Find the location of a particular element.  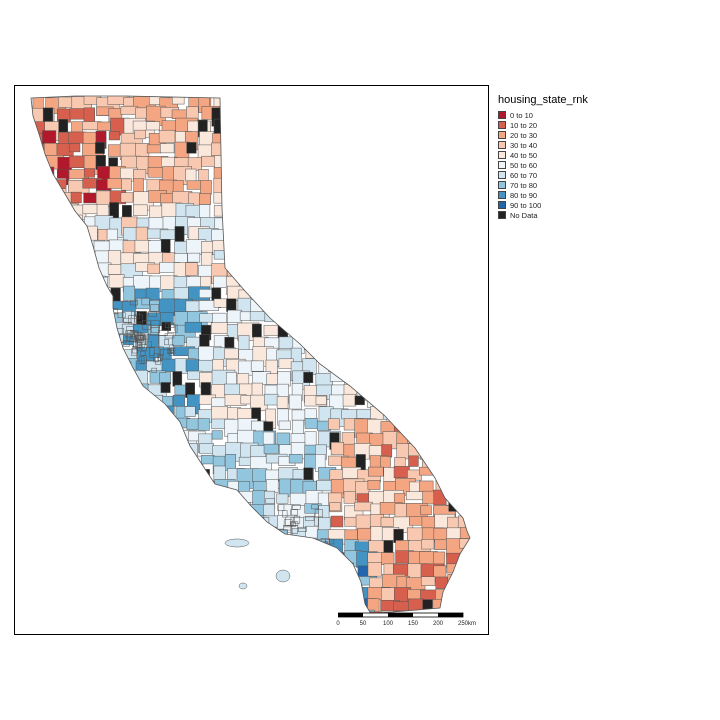

legend-swatch is located at coordinates (502, 215).